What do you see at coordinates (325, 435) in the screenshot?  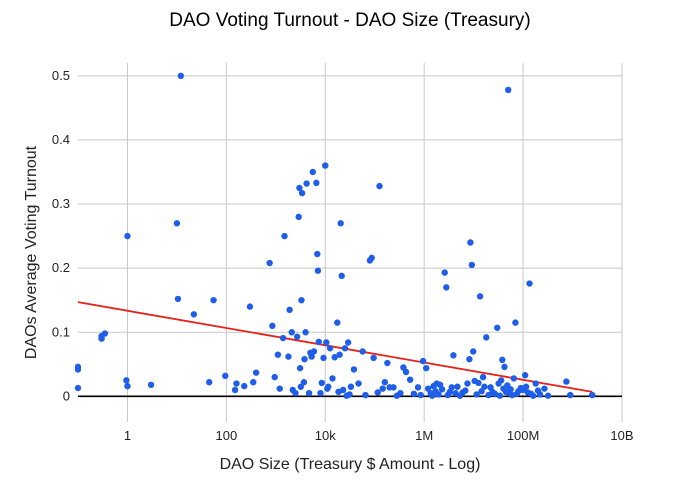 I see `x-tick-label: 10k` at bounding box center [325, 435].